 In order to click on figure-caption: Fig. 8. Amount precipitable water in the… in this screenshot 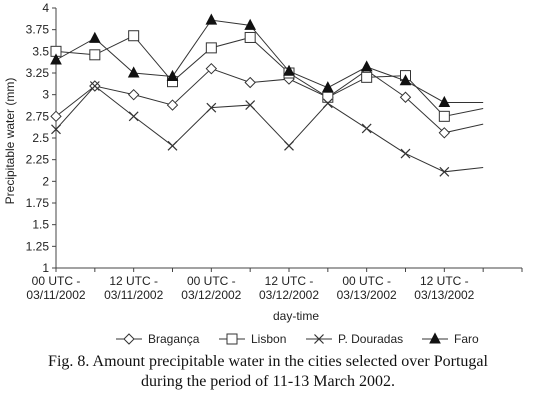, I will do `click(268, 372)`.